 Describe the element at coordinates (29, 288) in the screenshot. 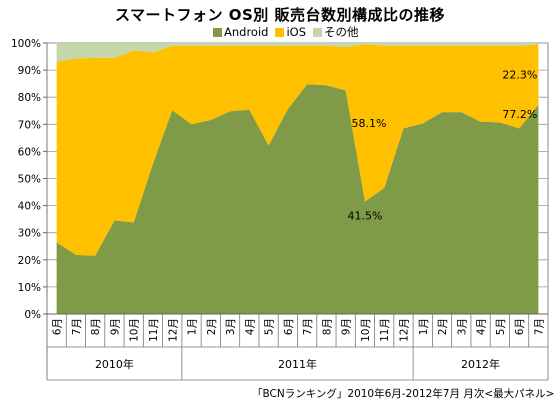

I see `y-tick-label: 10%` at that location.